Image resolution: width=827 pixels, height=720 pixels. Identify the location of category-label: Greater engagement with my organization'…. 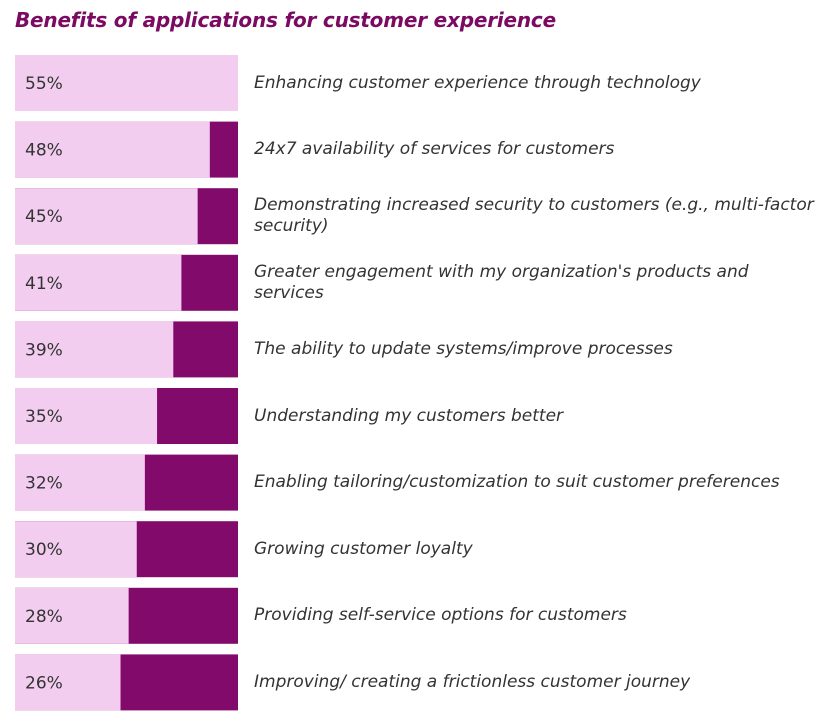
(501, 282).